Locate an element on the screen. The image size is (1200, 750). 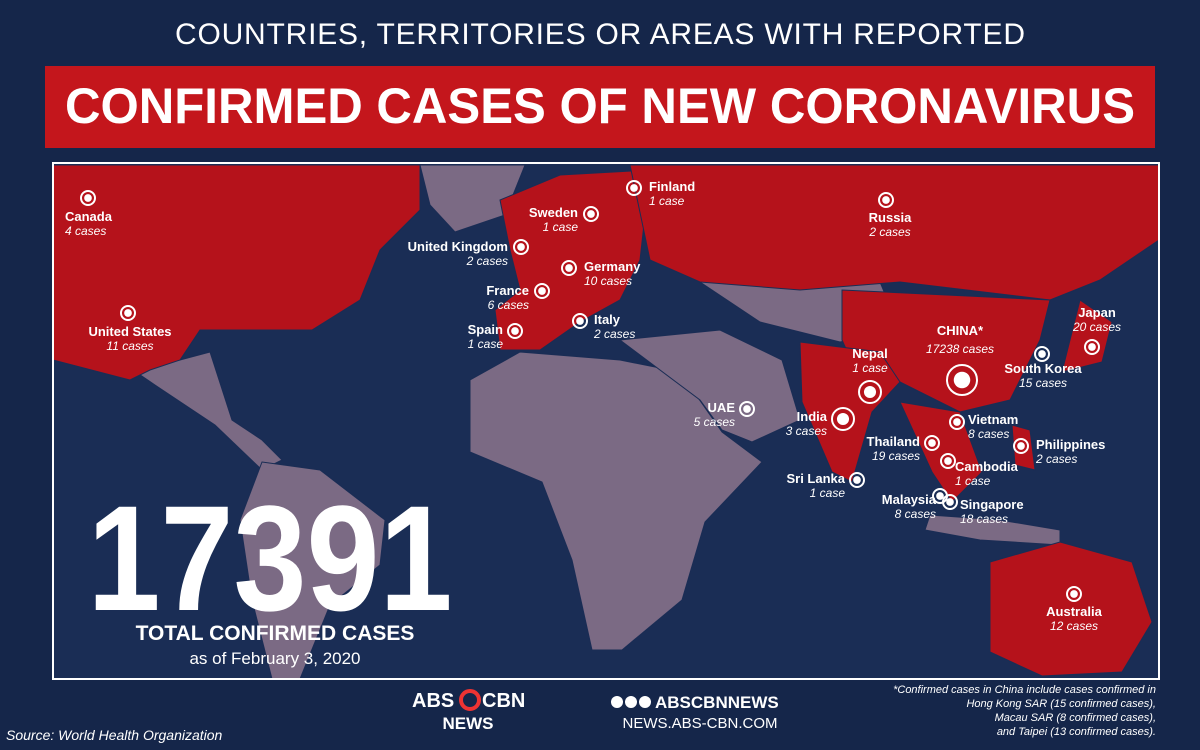
country-cases: 8 cases is located at coordinates (915, 514).